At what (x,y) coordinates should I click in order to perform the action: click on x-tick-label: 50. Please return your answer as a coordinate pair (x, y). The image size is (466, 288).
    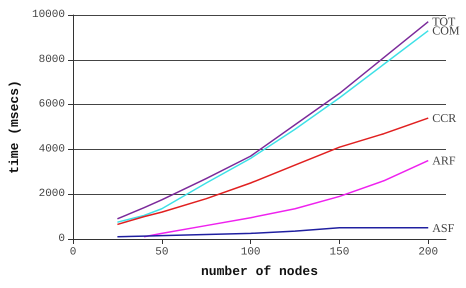
    Looking at the image, I should click on (161, 252).